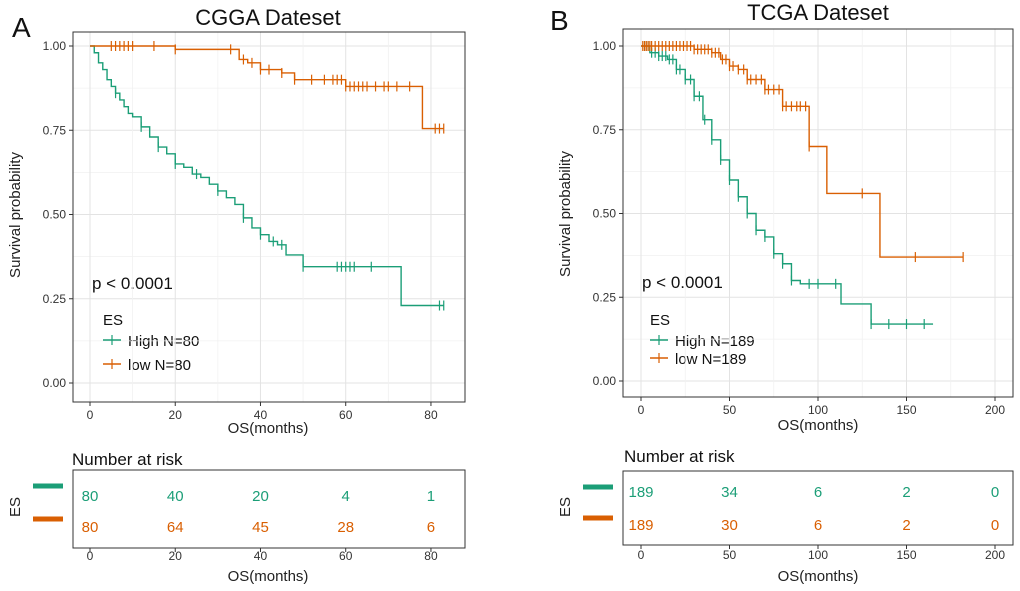  What do you see at coordinates (346, 556) in the screenshot?
I see `panel-a-risk-xtick-label: 60` at bounding box center [346, 556].